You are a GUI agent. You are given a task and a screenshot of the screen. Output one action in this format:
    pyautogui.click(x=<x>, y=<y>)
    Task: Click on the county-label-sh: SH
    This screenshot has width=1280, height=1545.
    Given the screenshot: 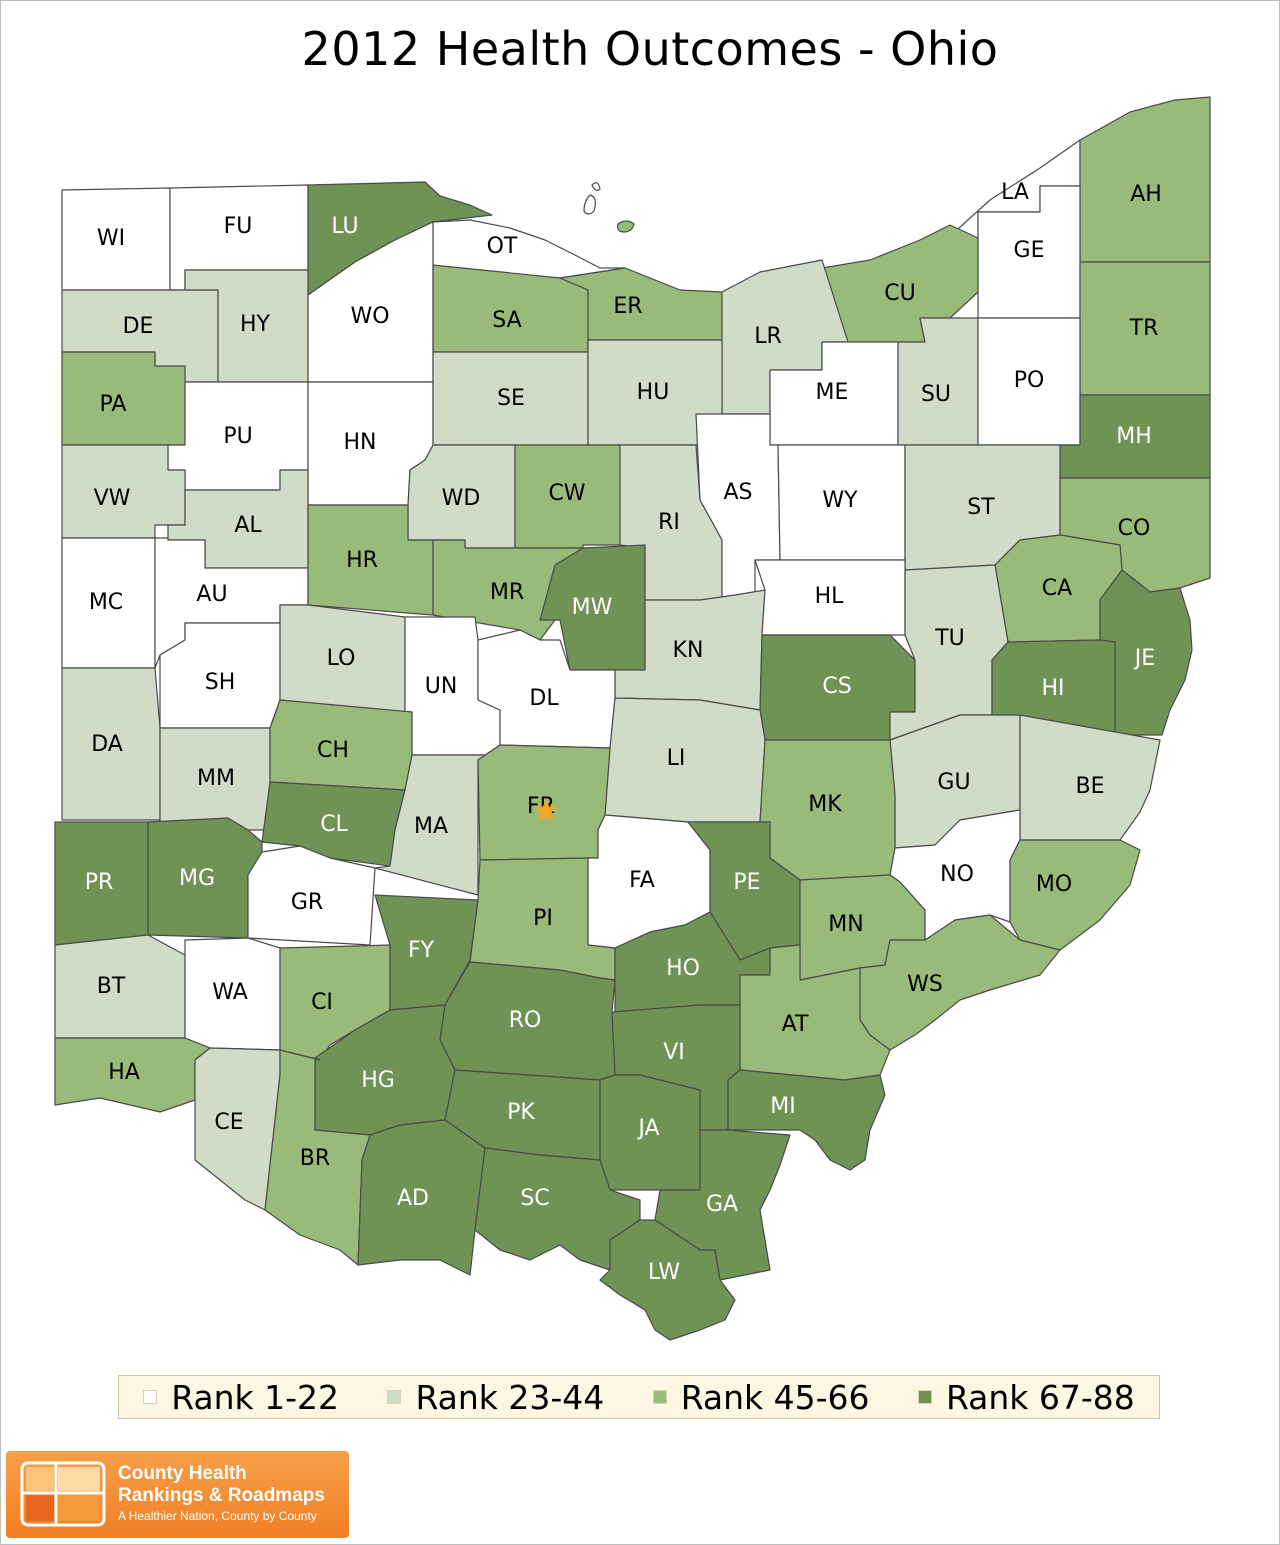 What is the action you would take?
    pyautogui.click(x=220, y=682)
    